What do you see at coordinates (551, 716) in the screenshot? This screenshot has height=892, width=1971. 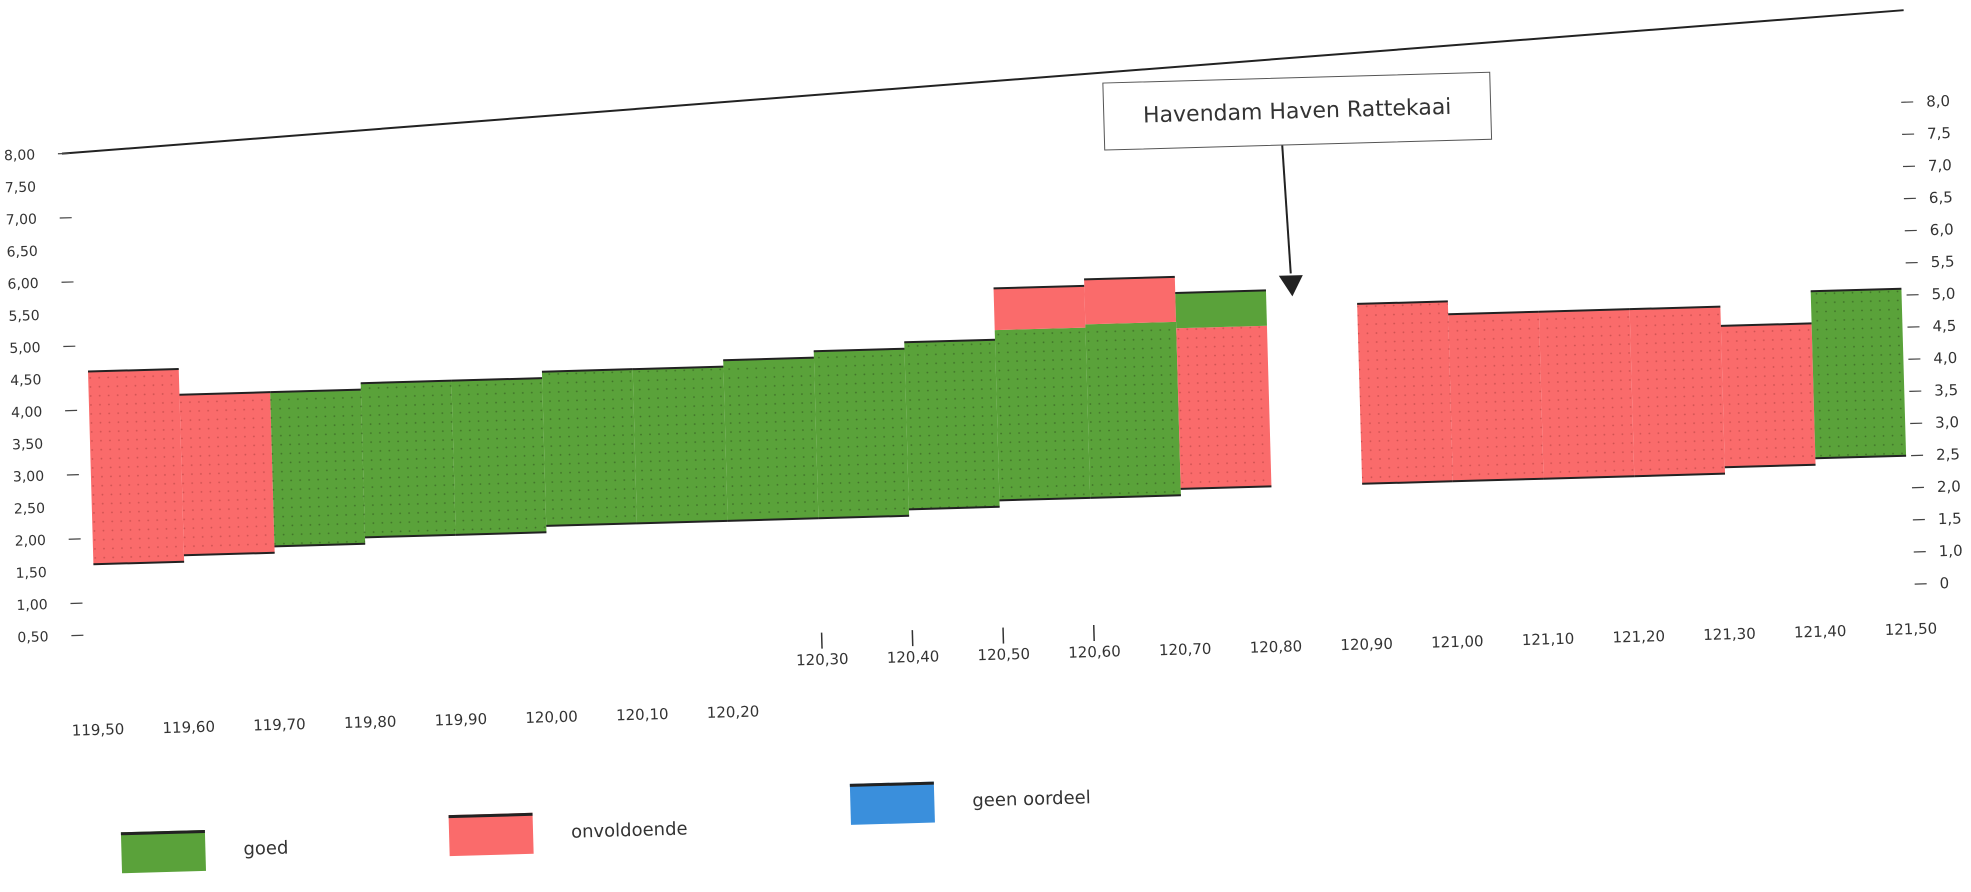 I see `x-tick-label: 120,00` at bounding box center [551, 716].